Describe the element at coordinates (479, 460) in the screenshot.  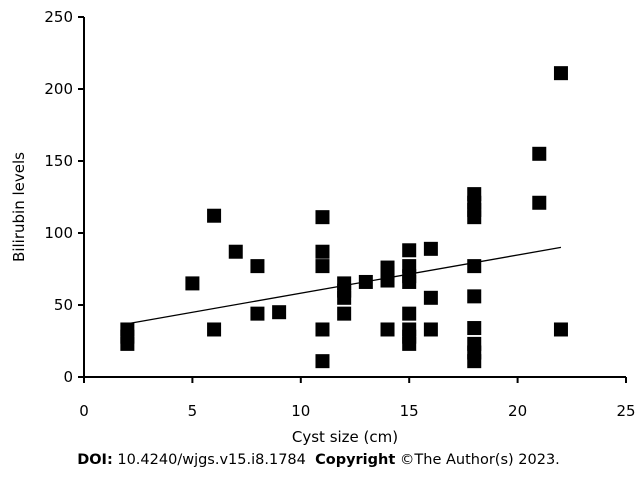
I see `copyright-value: ©The Author(s) 2023.` at that location.